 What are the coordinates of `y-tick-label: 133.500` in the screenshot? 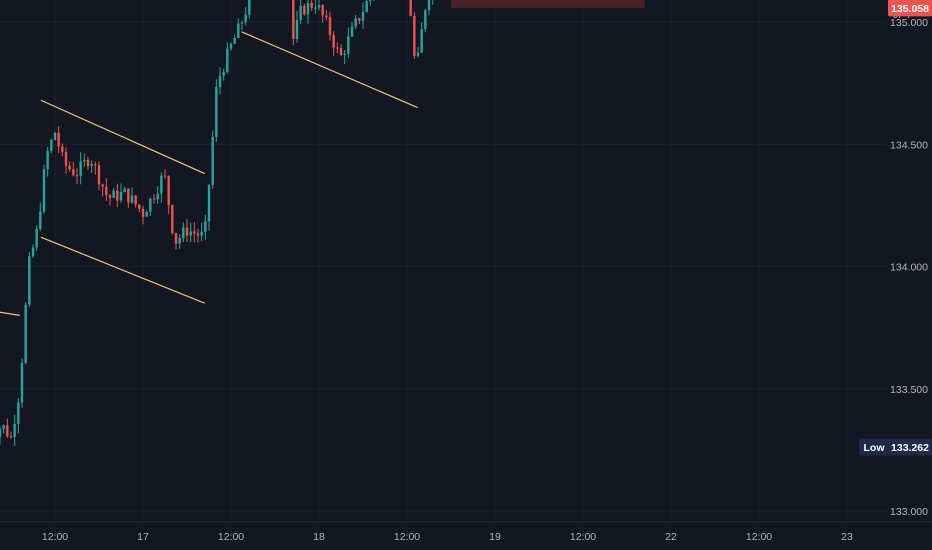 It's located at (909, 390).